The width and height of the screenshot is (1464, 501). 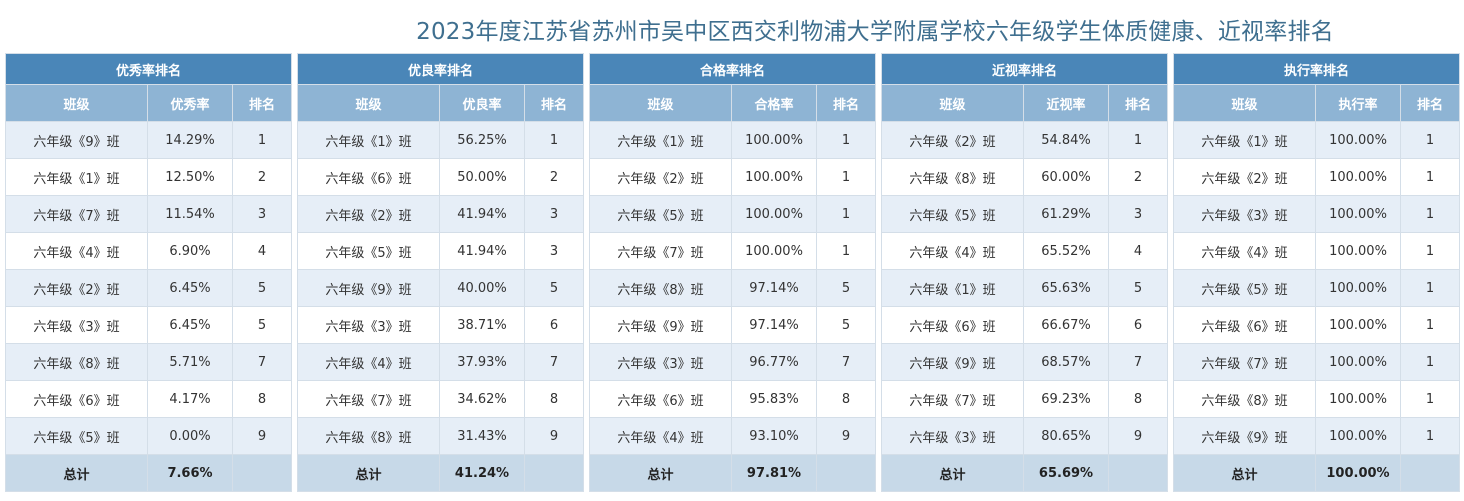 What do you see at coordinates (1316, 69) in the screenshot?
I see `table-title: 执行率排名` at bounding box center [1316, 69].